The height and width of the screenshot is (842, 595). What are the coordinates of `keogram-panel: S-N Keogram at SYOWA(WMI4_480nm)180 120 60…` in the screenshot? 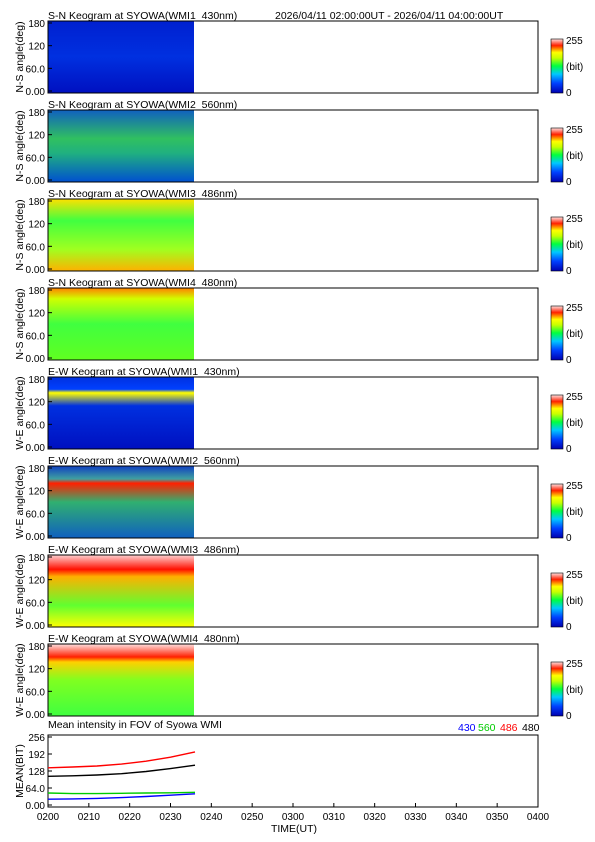 It's located at (298, 321).